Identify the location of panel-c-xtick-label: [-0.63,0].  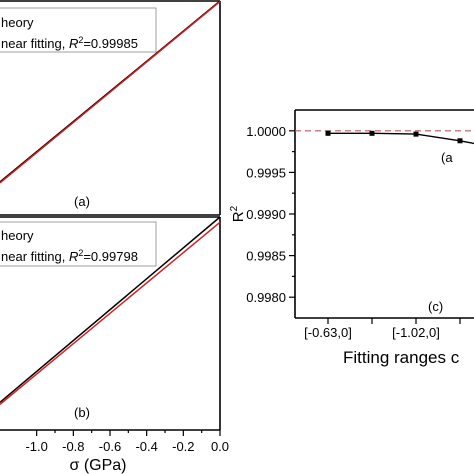
(328, 332).